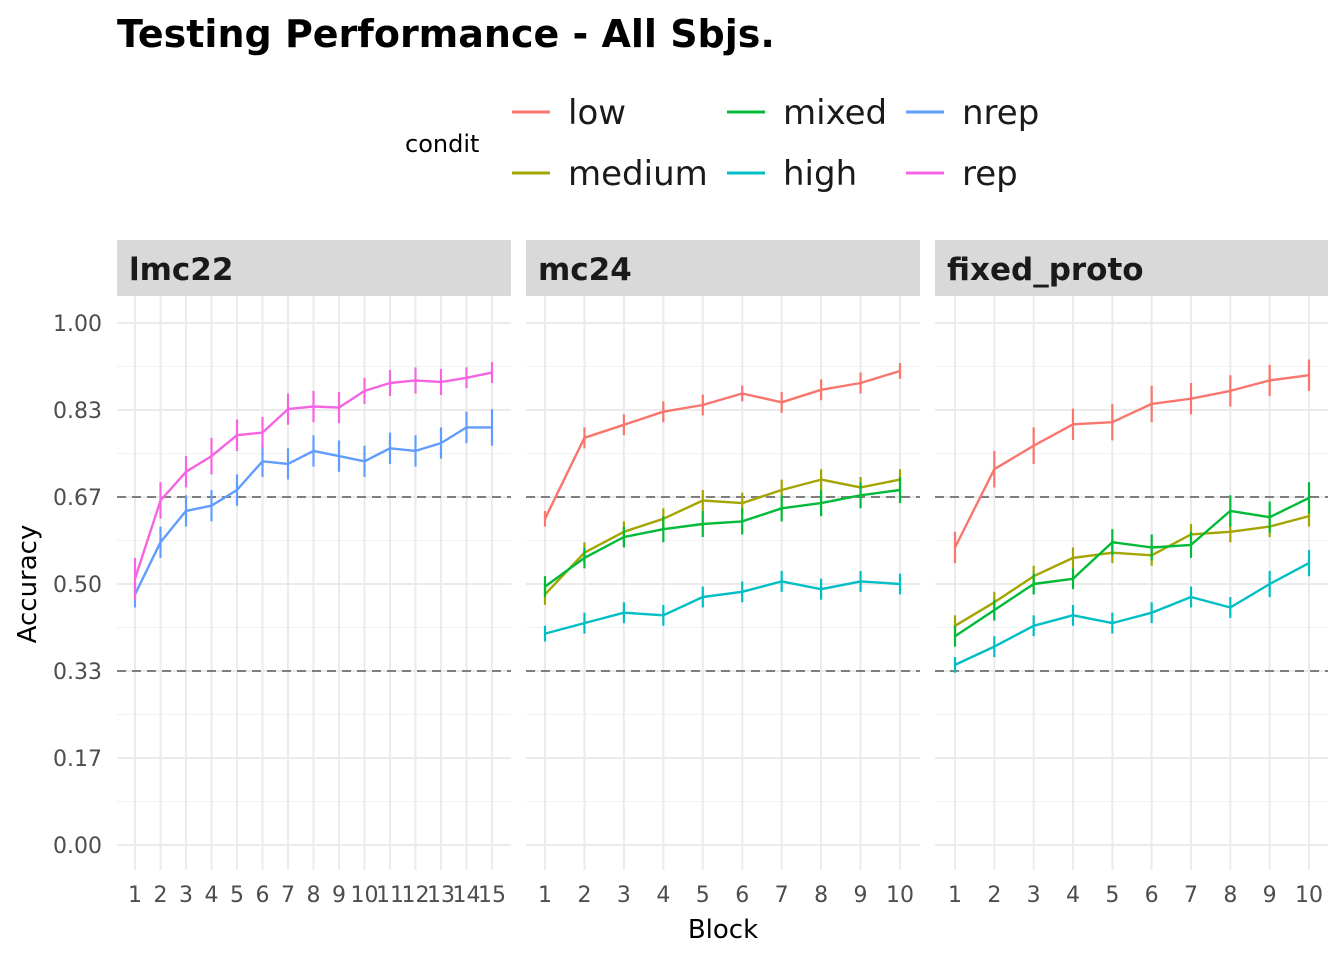 This screenshot has height=960, width=1344. What do you see at coordinates (77, 411) in the screenshot?
I see `y-tick-label: 0.83` at bounding box center [77, 411].